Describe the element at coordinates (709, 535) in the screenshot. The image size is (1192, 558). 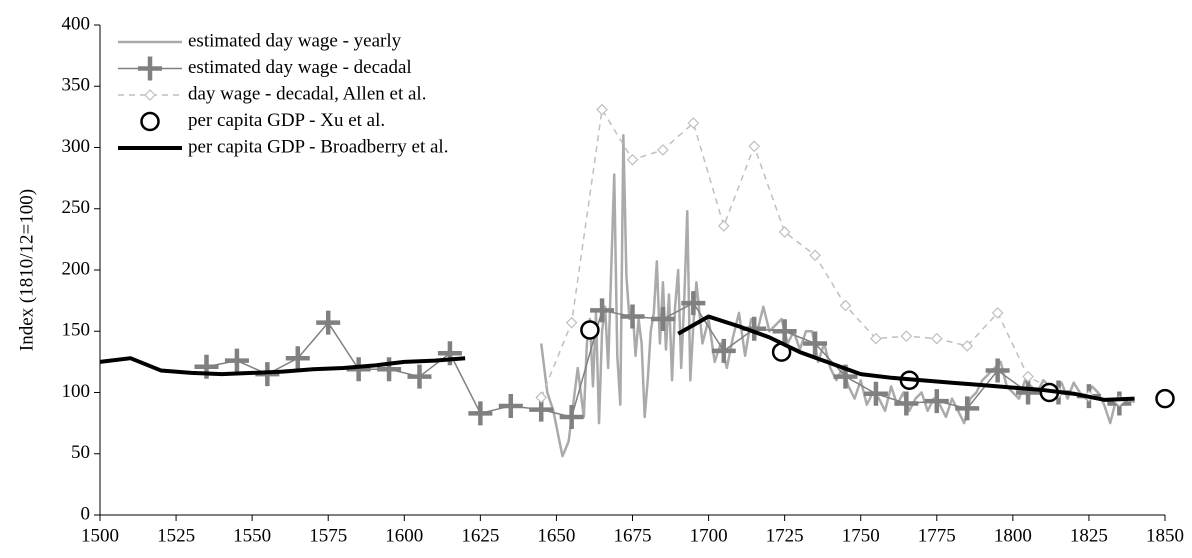
I see `x-tick-label: 1700` at that location.